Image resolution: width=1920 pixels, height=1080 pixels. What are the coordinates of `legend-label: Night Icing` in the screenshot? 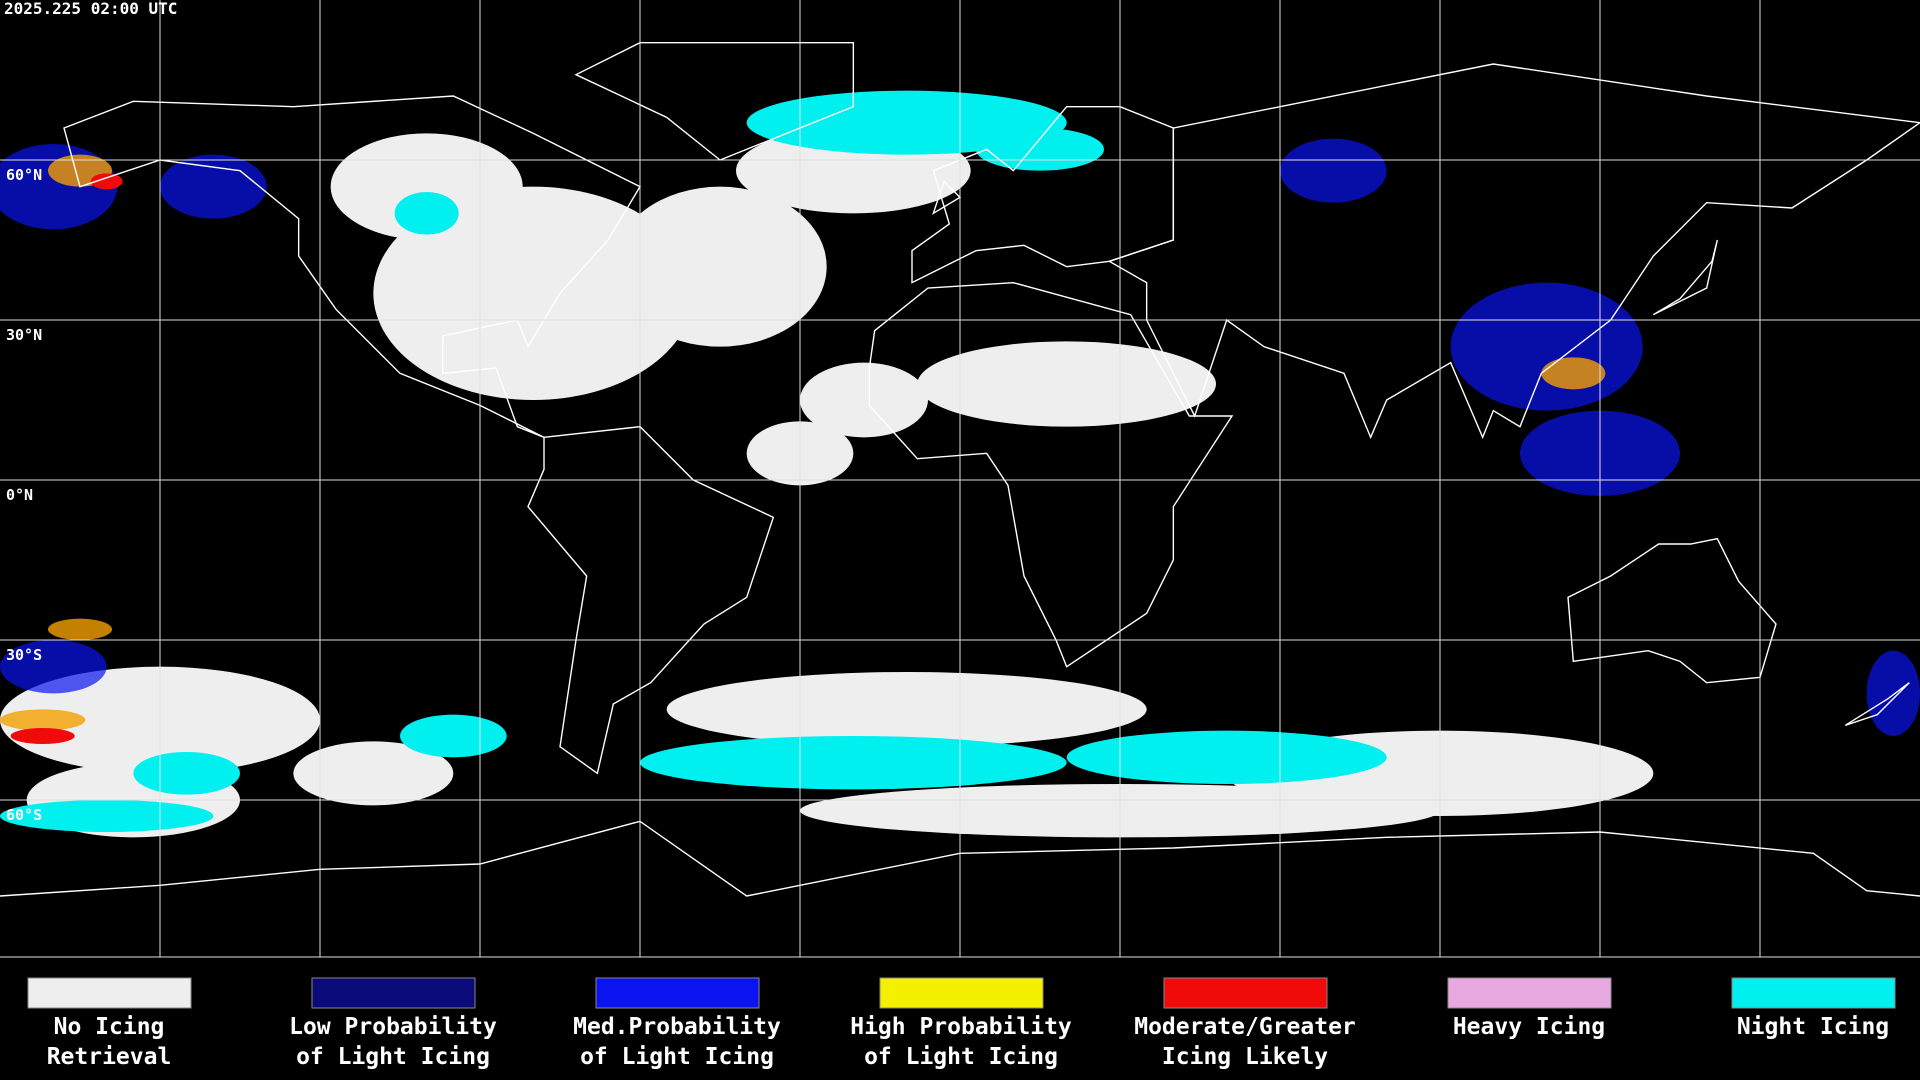 It's located at (1813, 1027).